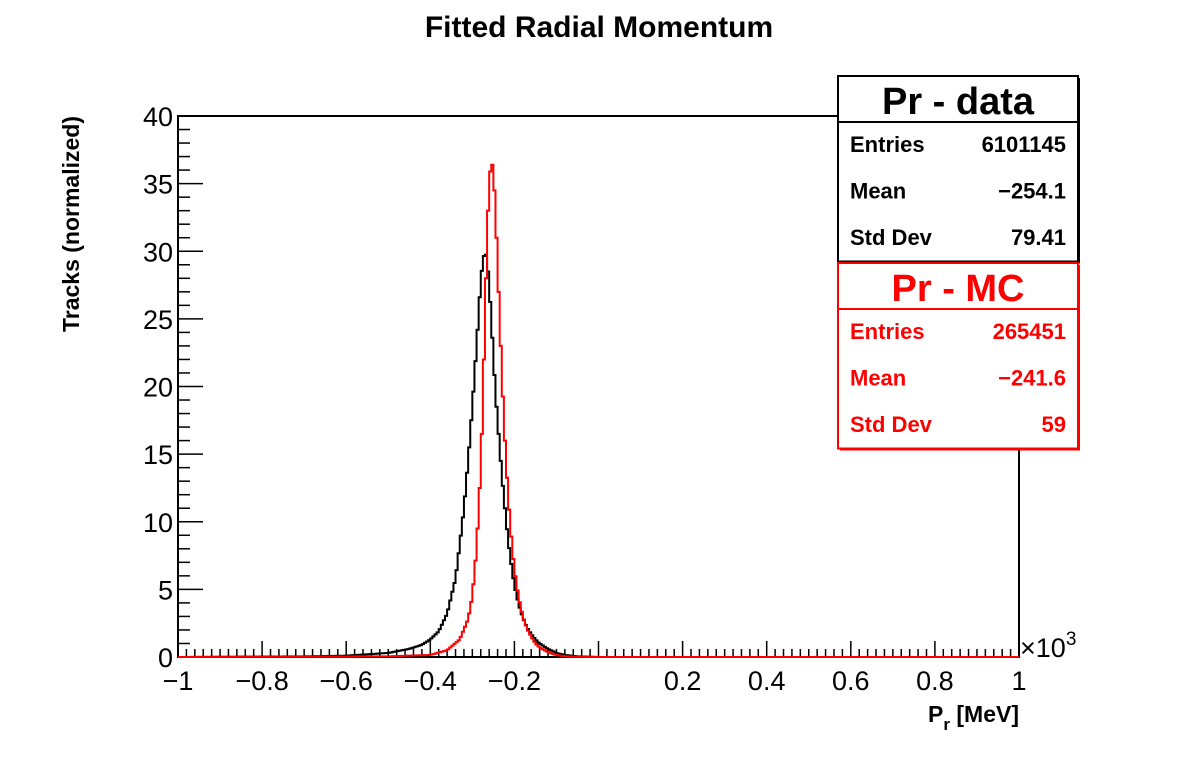 The image size is (1198, 774). I want to click on x-tick-label: 0.4, so click(767, 681).